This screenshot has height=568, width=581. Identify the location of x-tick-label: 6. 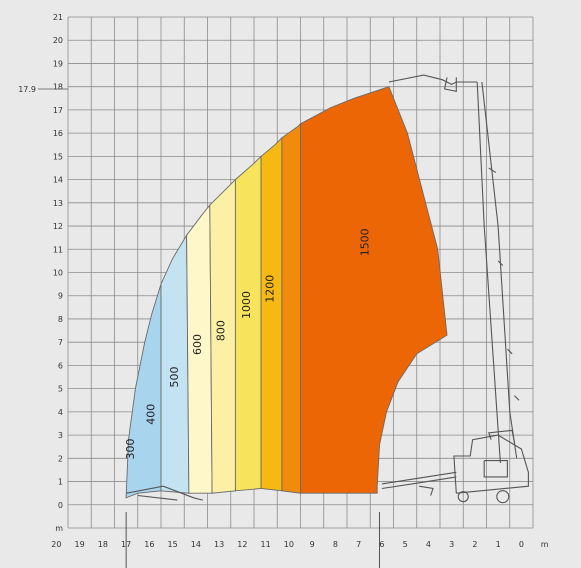
(381, 544).